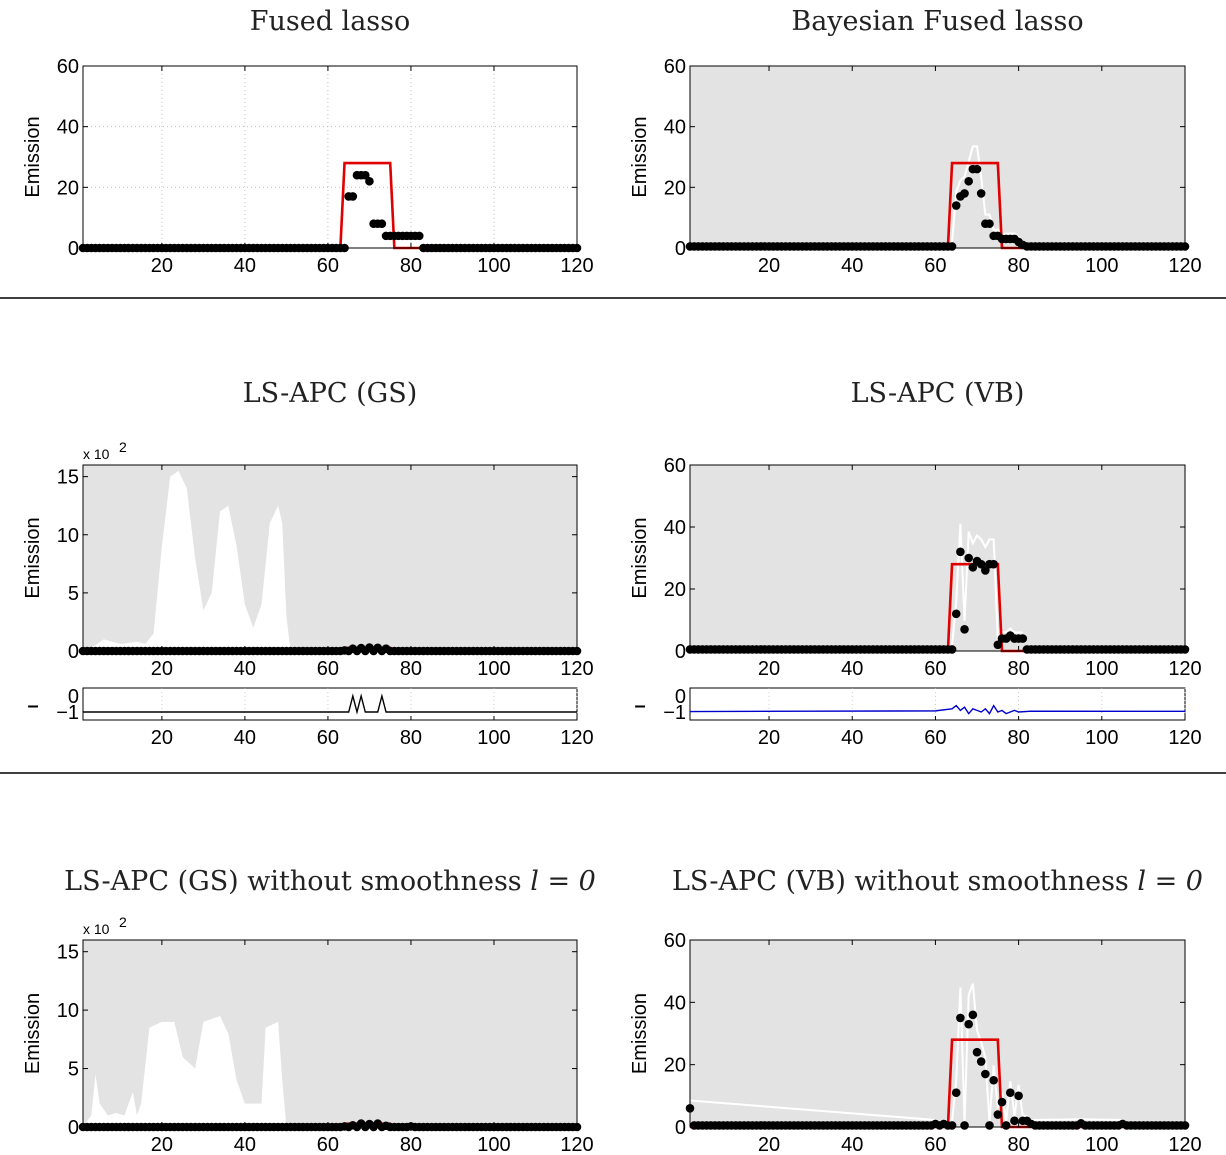  What do you see at coordinates (937, 709) in the screenshot?
I see `sub-line` at bounding box center [937, 709].